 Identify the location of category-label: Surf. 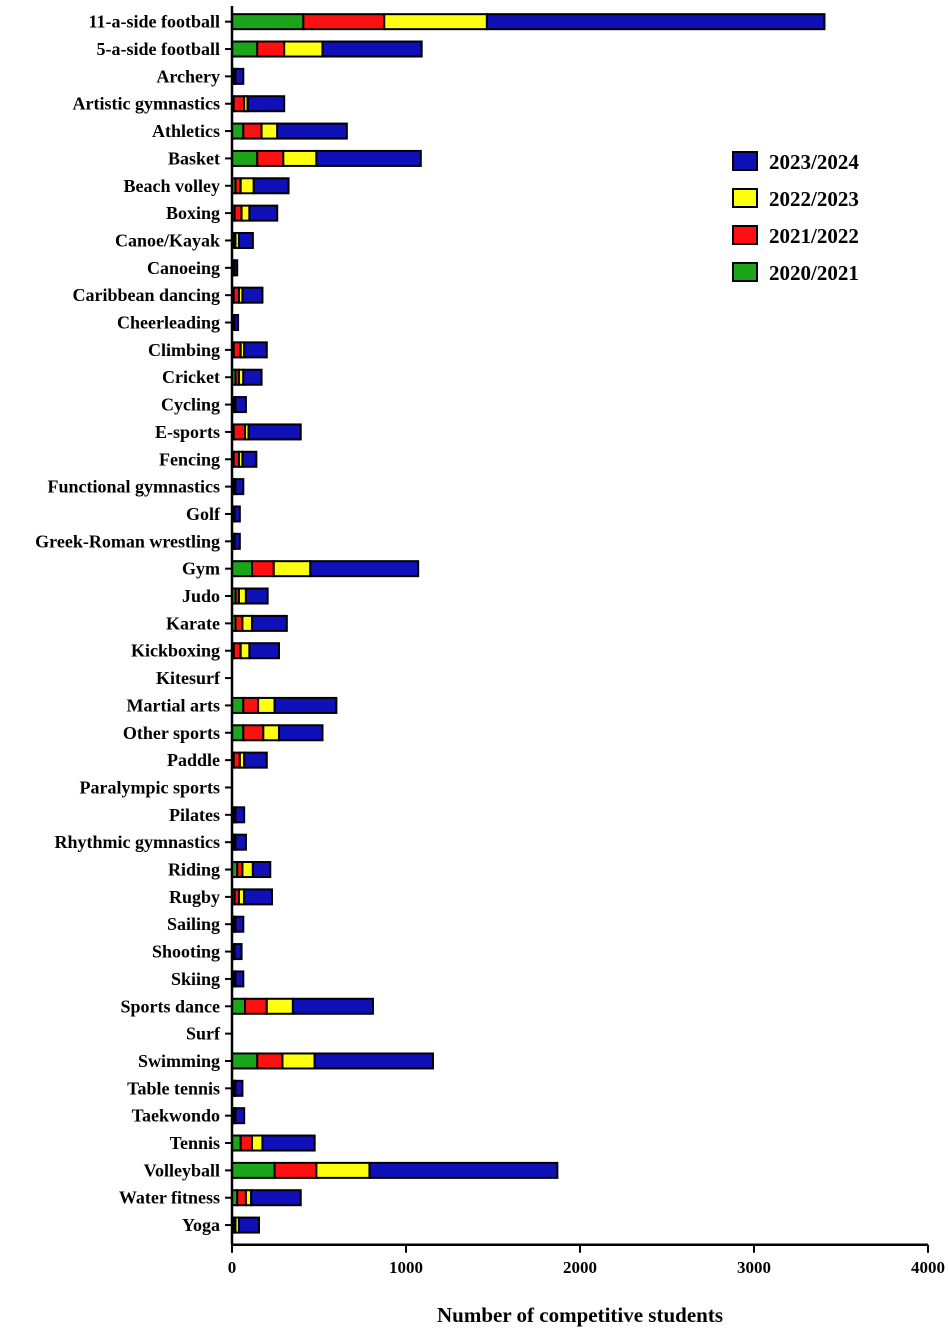
(203, 1034).